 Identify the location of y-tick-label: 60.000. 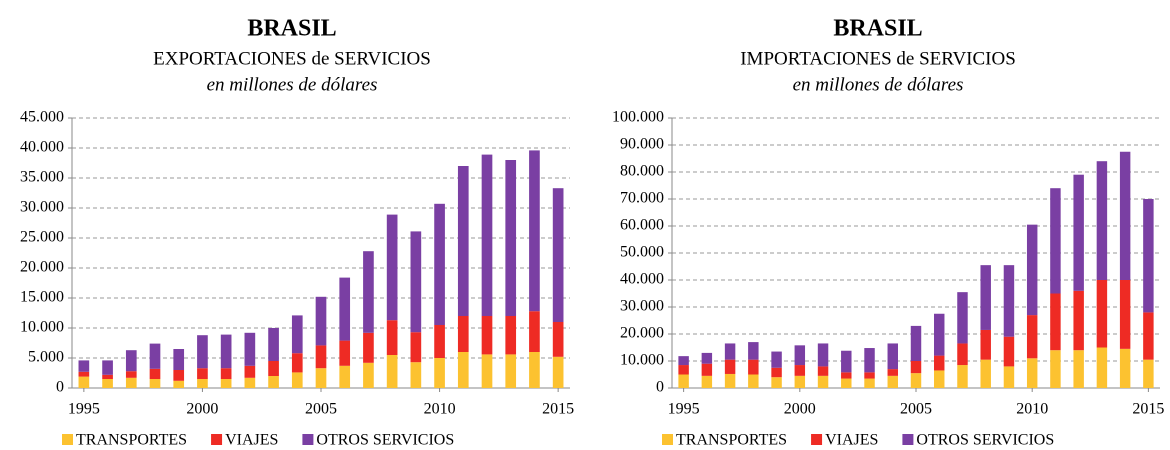
(642, 225).